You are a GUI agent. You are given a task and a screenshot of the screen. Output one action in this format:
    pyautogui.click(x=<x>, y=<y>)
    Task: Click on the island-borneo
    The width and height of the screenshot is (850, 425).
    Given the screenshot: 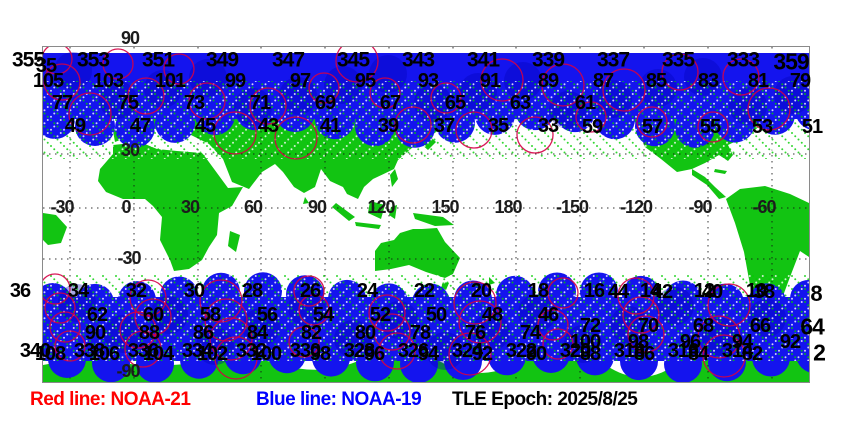 What is the action you would take?
    pyautogui.click(x=376, y=210)
    